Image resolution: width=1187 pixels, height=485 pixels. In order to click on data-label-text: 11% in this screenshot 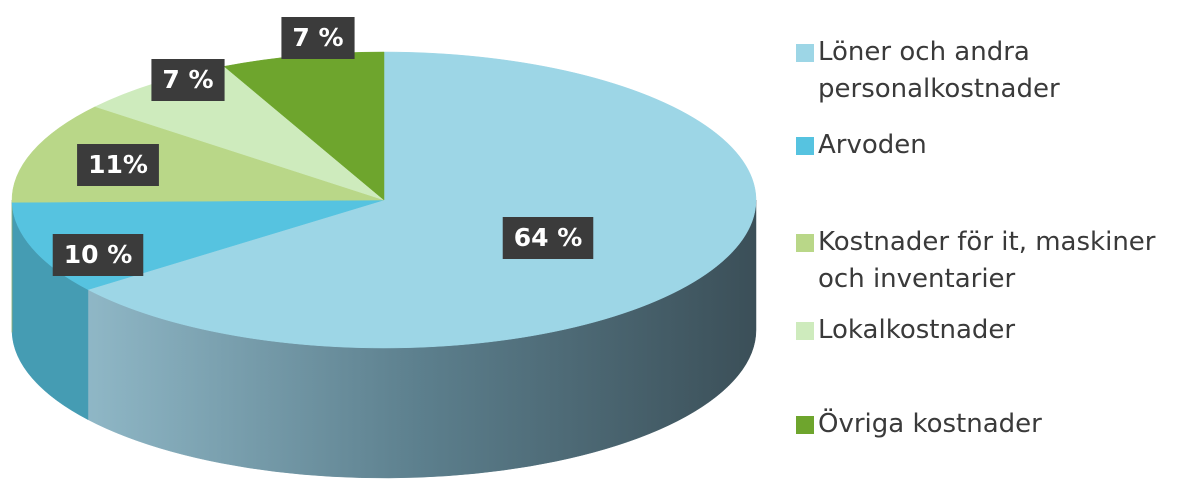, I will do `click(118, 164)`.